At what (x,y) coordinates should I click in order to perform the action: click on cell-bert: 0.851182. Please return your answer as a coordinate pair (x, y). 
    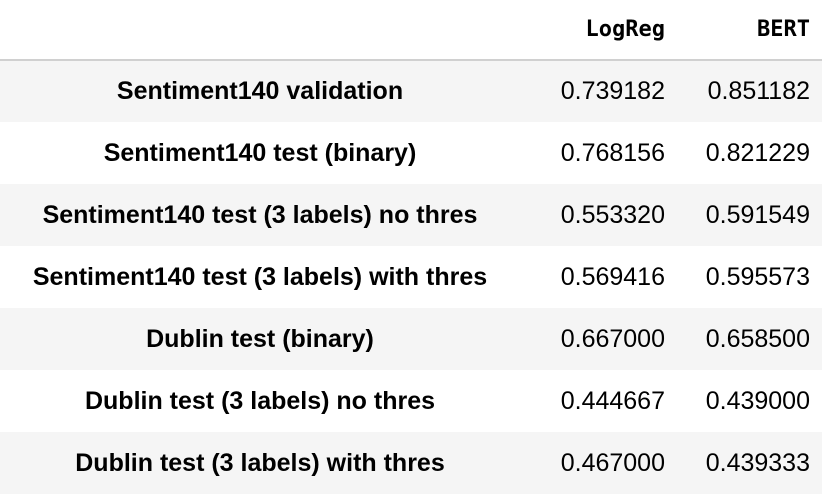
    Looking at the image, I should click on (758, 91).